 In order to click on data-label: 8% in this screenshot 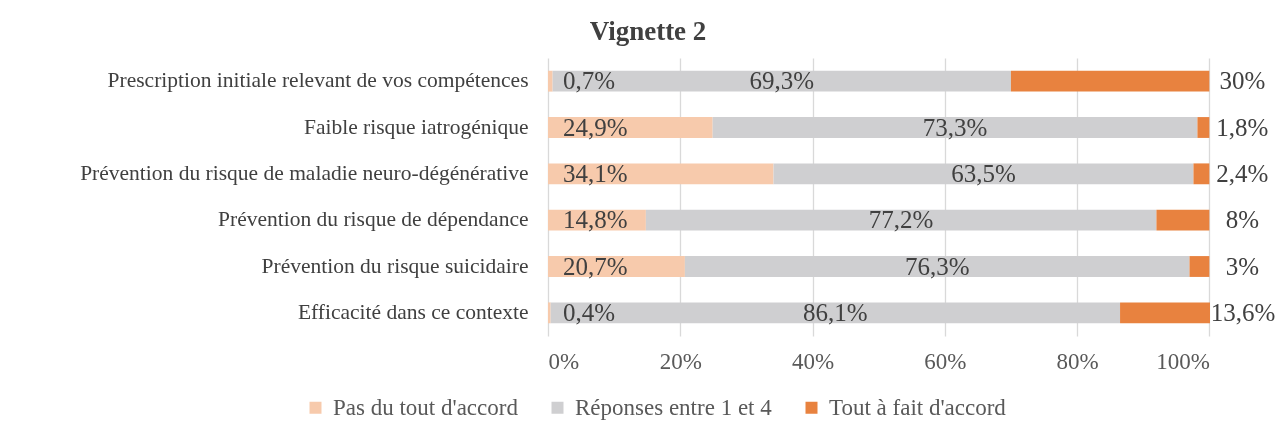, I will do `click(1242, 220)`.